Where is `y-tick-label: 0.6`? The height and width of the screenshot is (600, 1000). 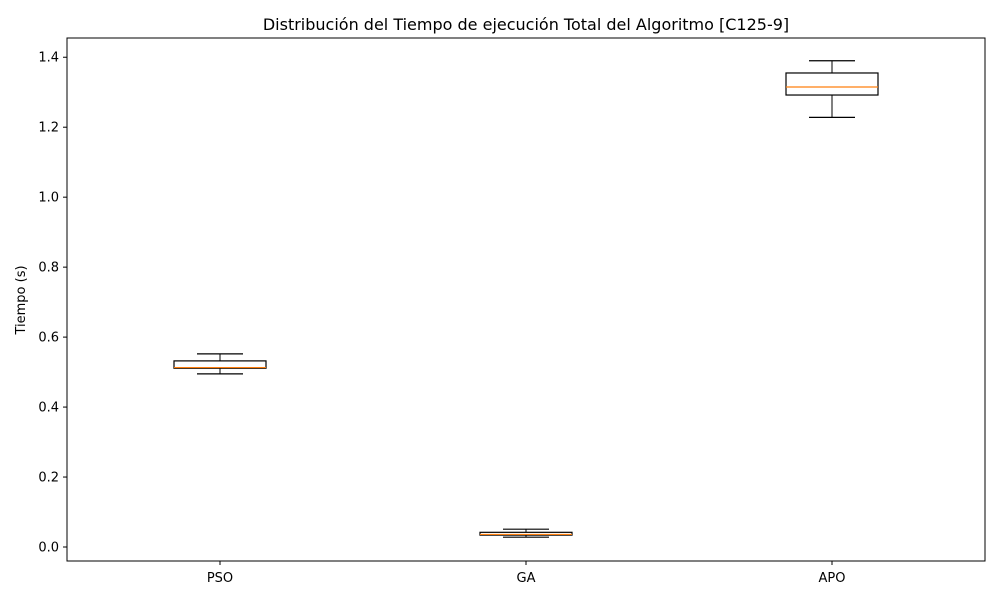 y-tick-label: 0.6 is located at coordinates (48, 338).